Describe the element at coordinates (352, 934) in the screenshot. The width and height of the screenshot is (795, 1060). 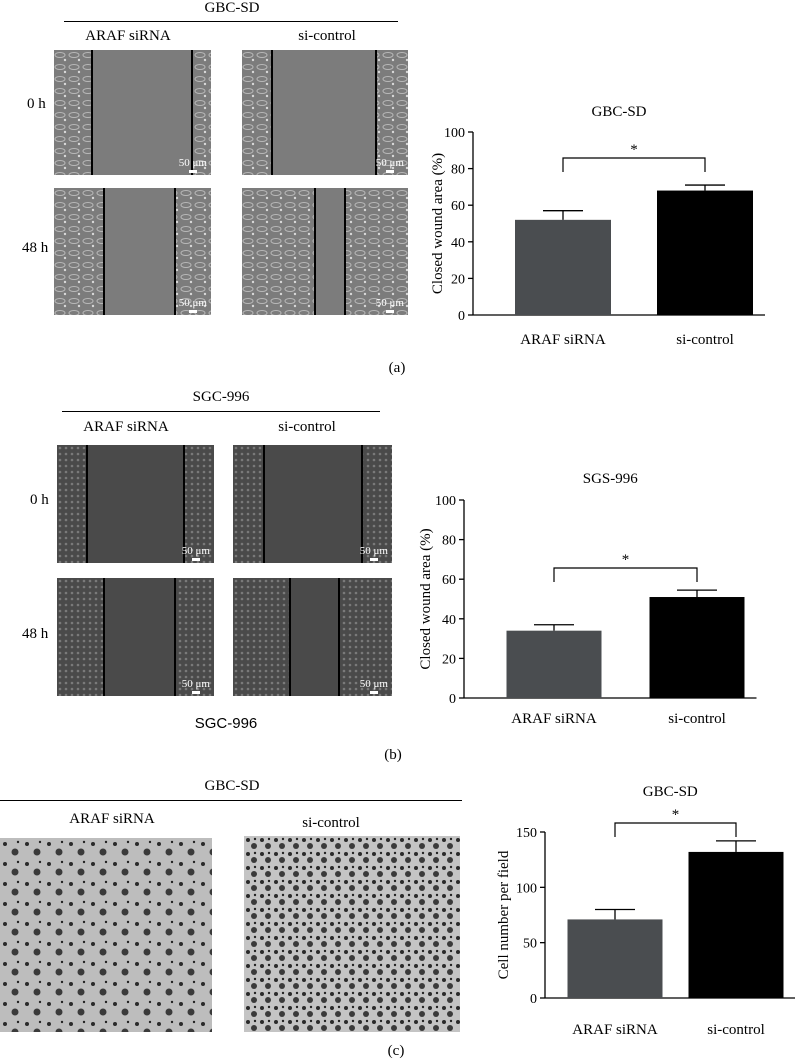
I see `micrograph-c-sicontrol` at that location.